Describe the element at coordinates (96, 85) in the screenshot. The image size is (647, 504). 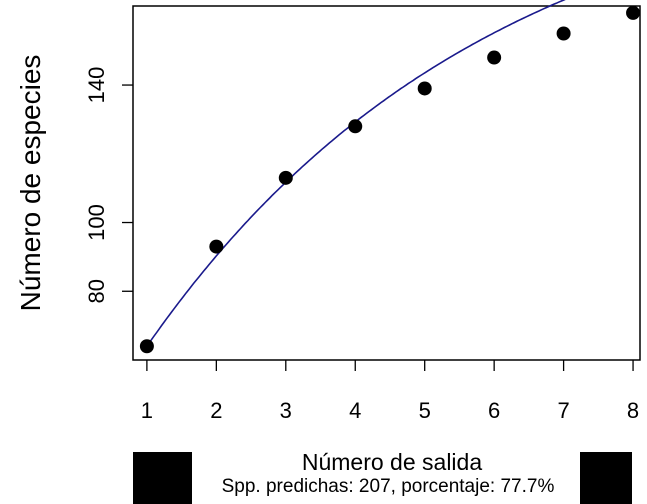
I see `y-tick-label: 140` at that location.